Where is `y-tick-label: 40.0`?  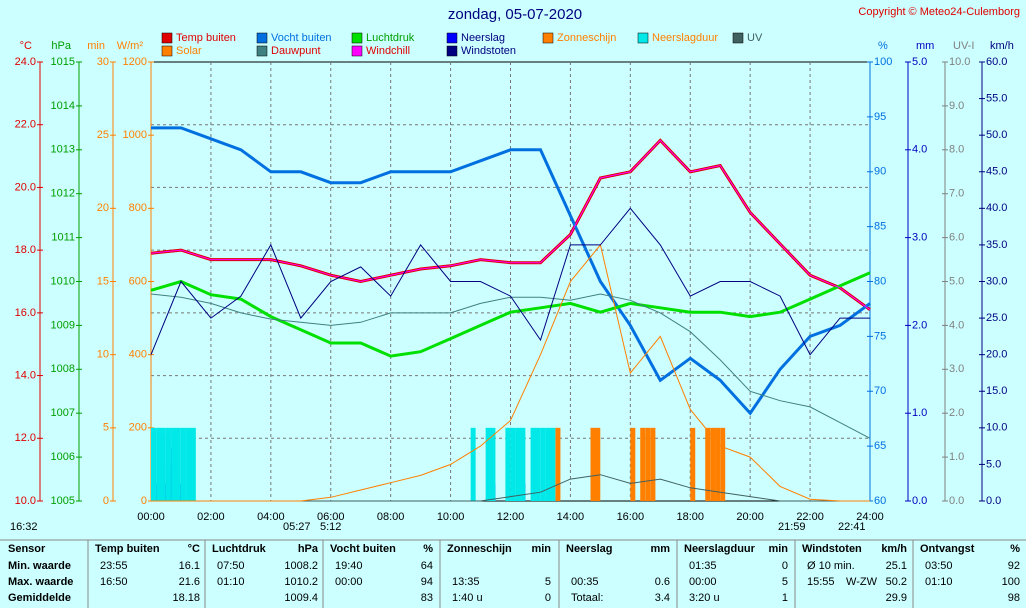 y-tick-label: 40.0 is located at coordinates (996, 208).